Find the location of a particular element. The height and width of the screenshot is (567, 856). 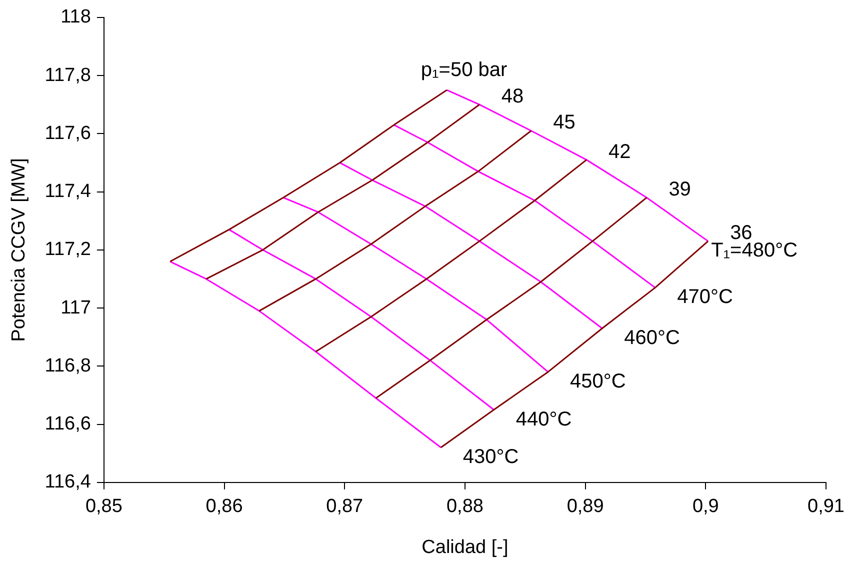

series-label: 430°C is located at coordinates (490, 457).